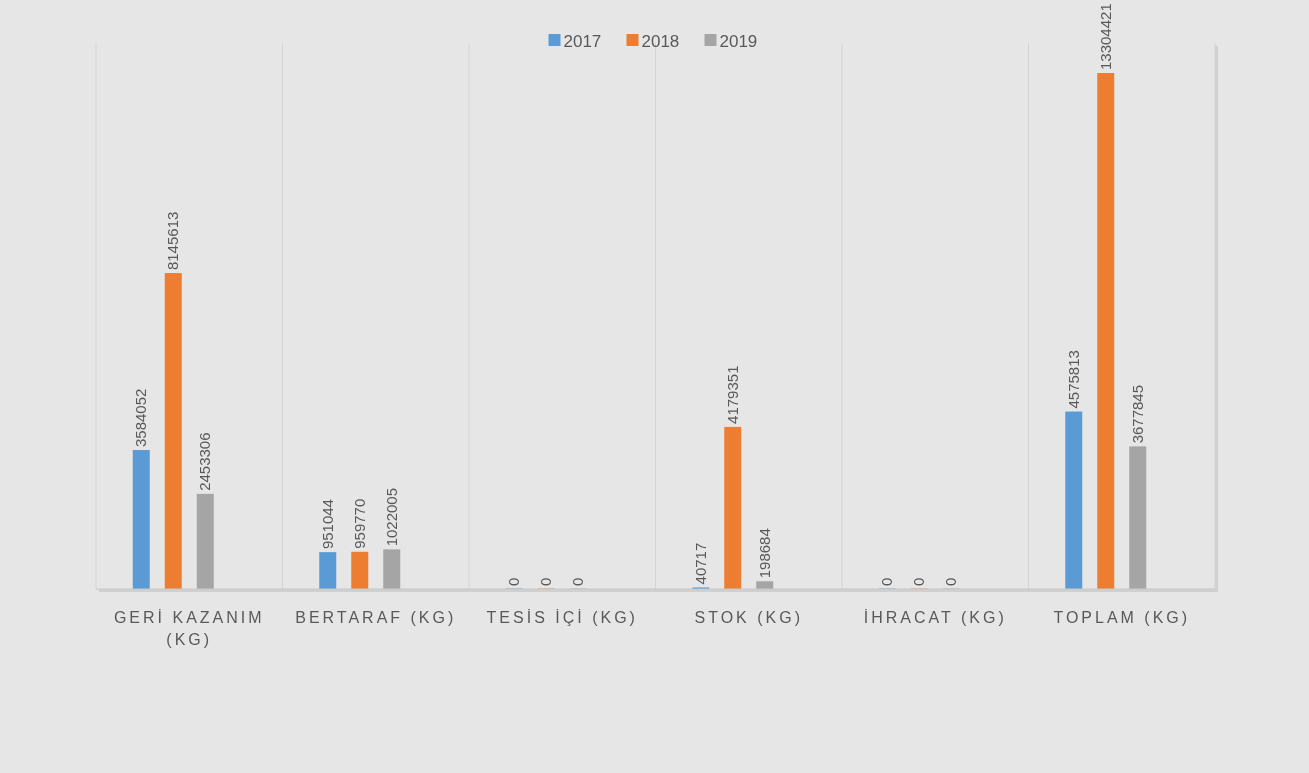  Describe the element at coordinates (141, 417) in the screenshot. I see `data-label: 3584052` at that location.